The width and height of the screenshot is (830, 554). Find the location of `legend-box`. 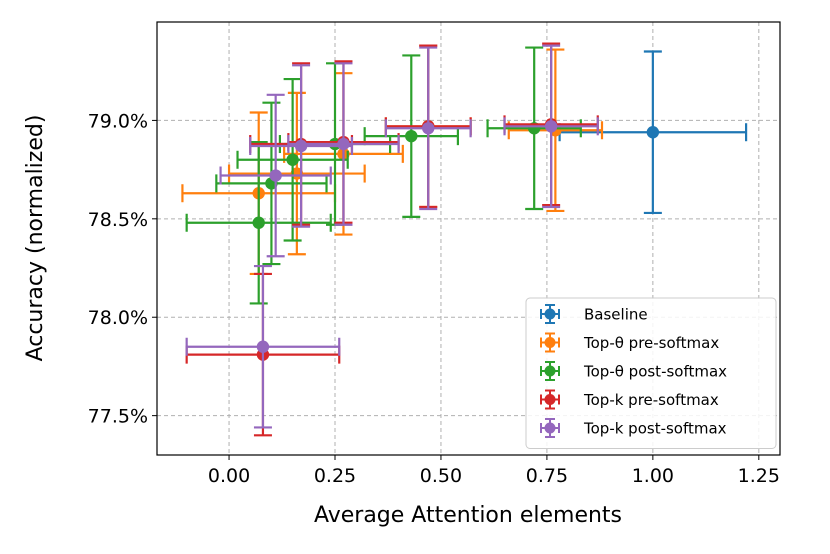

legend-box is located at coordinates (651, 373).